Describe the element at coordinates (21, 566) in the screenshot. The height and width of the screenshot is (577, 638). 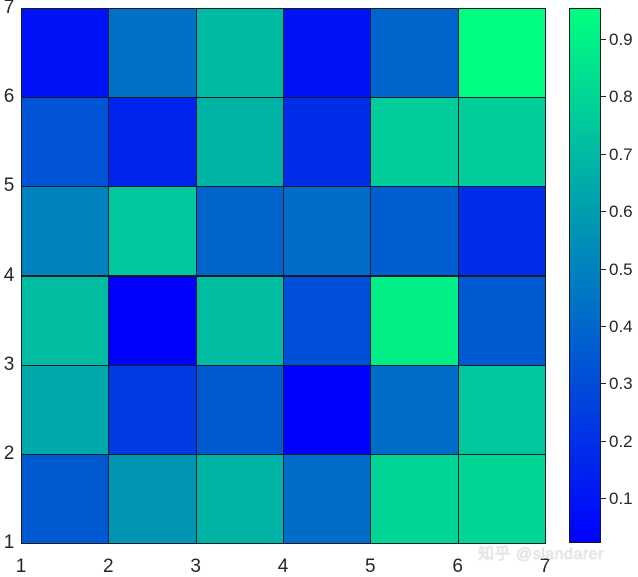
I see `x-tick-label: 1` at that location.